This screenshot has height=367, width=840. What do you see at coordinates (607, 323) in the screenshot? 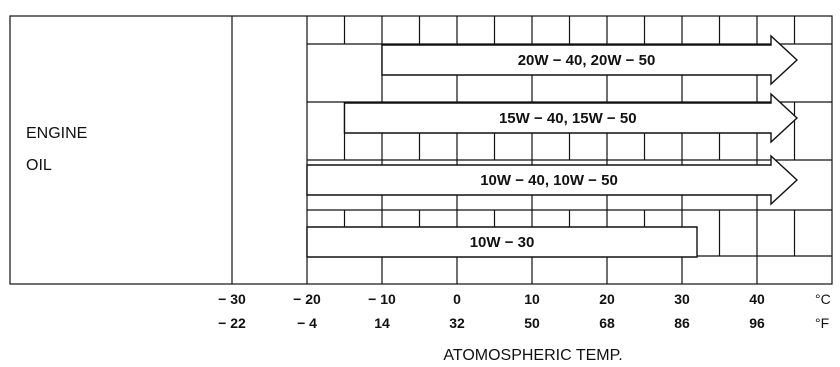
I see `tick-label-fahrenheit: 68` at bounding box center [607, 323].